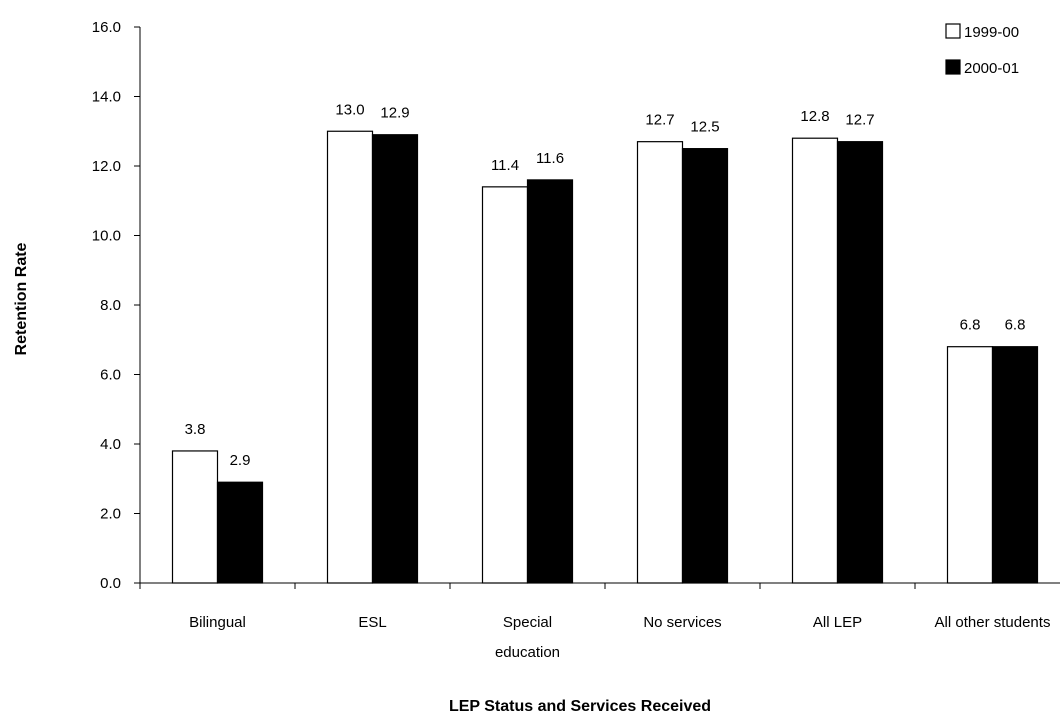  Describe the element at coordinates (991, 32) in the screenshot. I see `legend-label: 1999-00` at that location.